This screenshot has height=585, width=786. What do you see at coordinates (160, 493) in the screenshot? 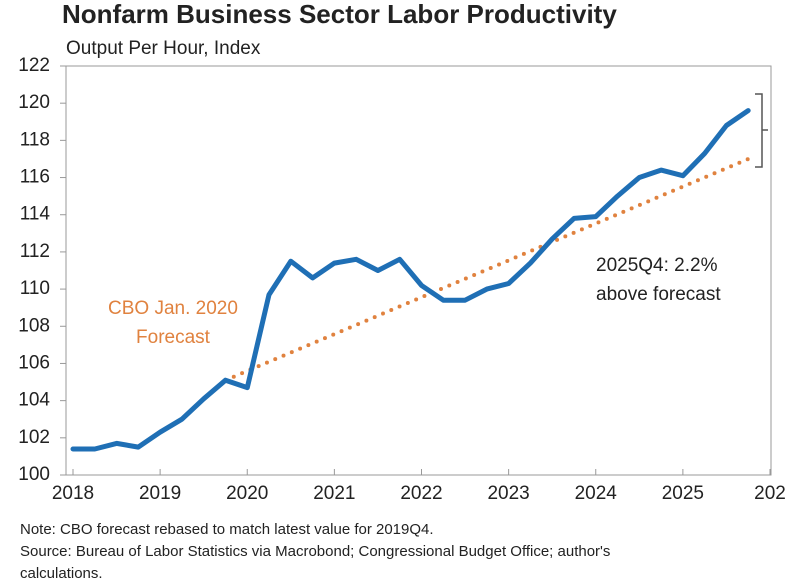
I see `x-tick-label: 2019` at bounding box center [160, 493].